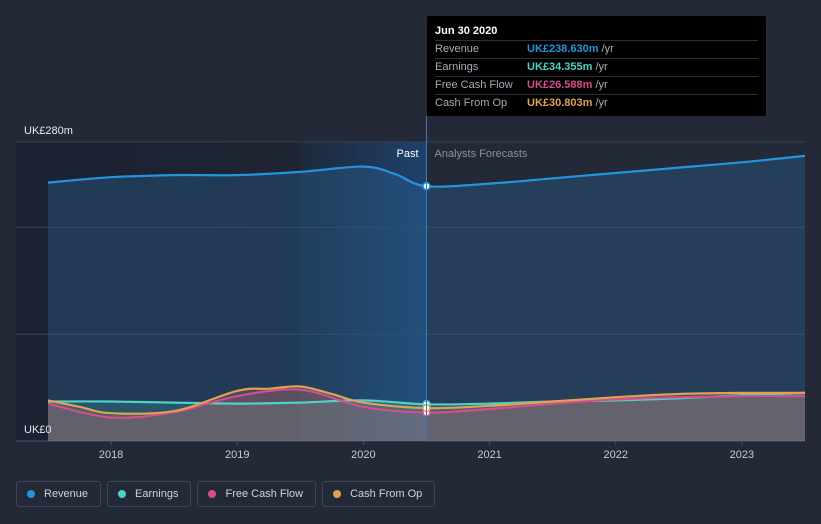 The image size is (821, 524). What do you see at coordinates (471, 103) in the screenshot?
I see `tooltip-label: Cash From Op` at bounding box center [471, 103].